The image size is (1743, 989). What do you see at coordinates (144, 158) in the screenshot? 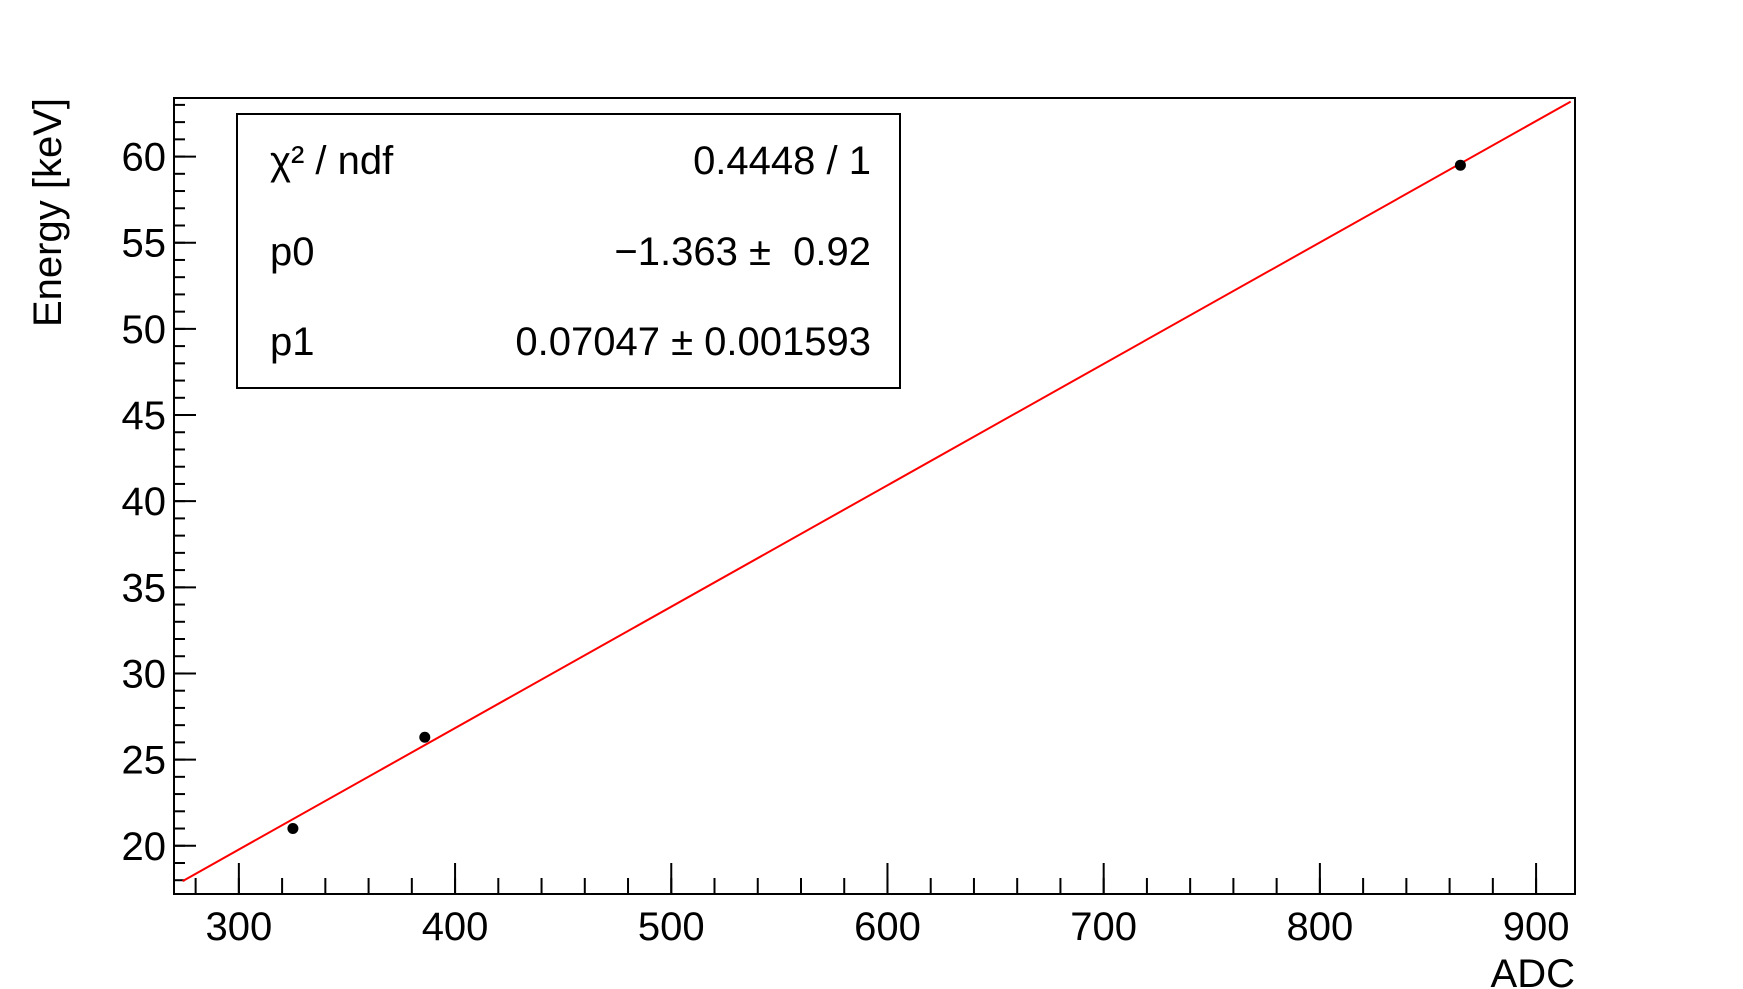
I see `y-tick-label: 60` at bounding box center [144, 158].